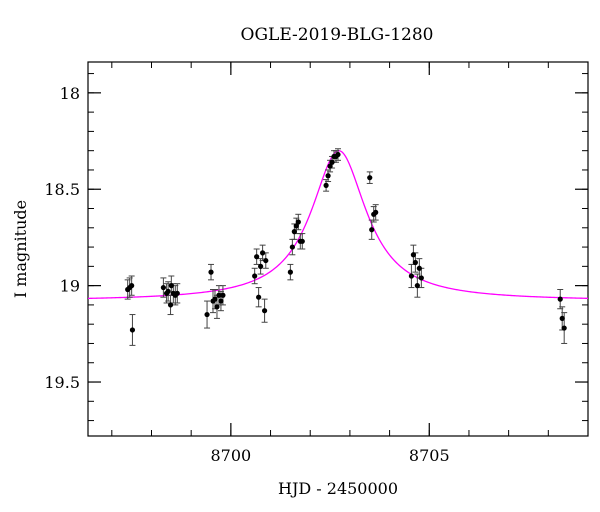 This screenshot has height=512, width=600. Describe the element at coordinates (429, 455) in the screenshot. I see `x-tick-label: 8705` at that location.